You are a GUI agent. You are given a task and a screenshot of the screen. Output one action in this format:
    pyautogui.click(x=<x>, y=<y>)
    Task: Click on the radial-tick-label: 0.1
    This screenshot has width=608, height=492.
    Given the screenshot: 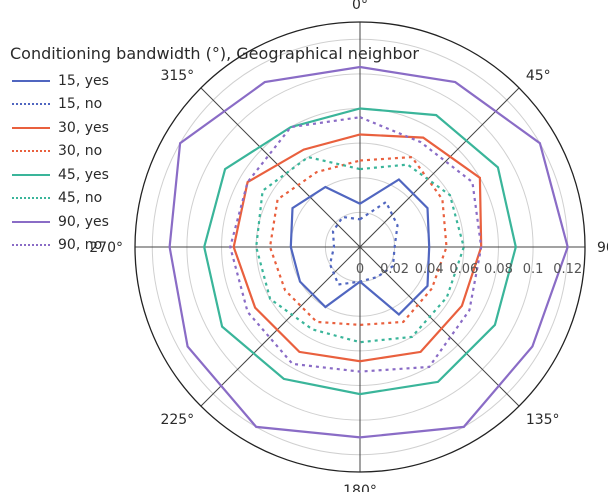 What is the action you would take?
    pyautogui.click(x=533, y=269)
    